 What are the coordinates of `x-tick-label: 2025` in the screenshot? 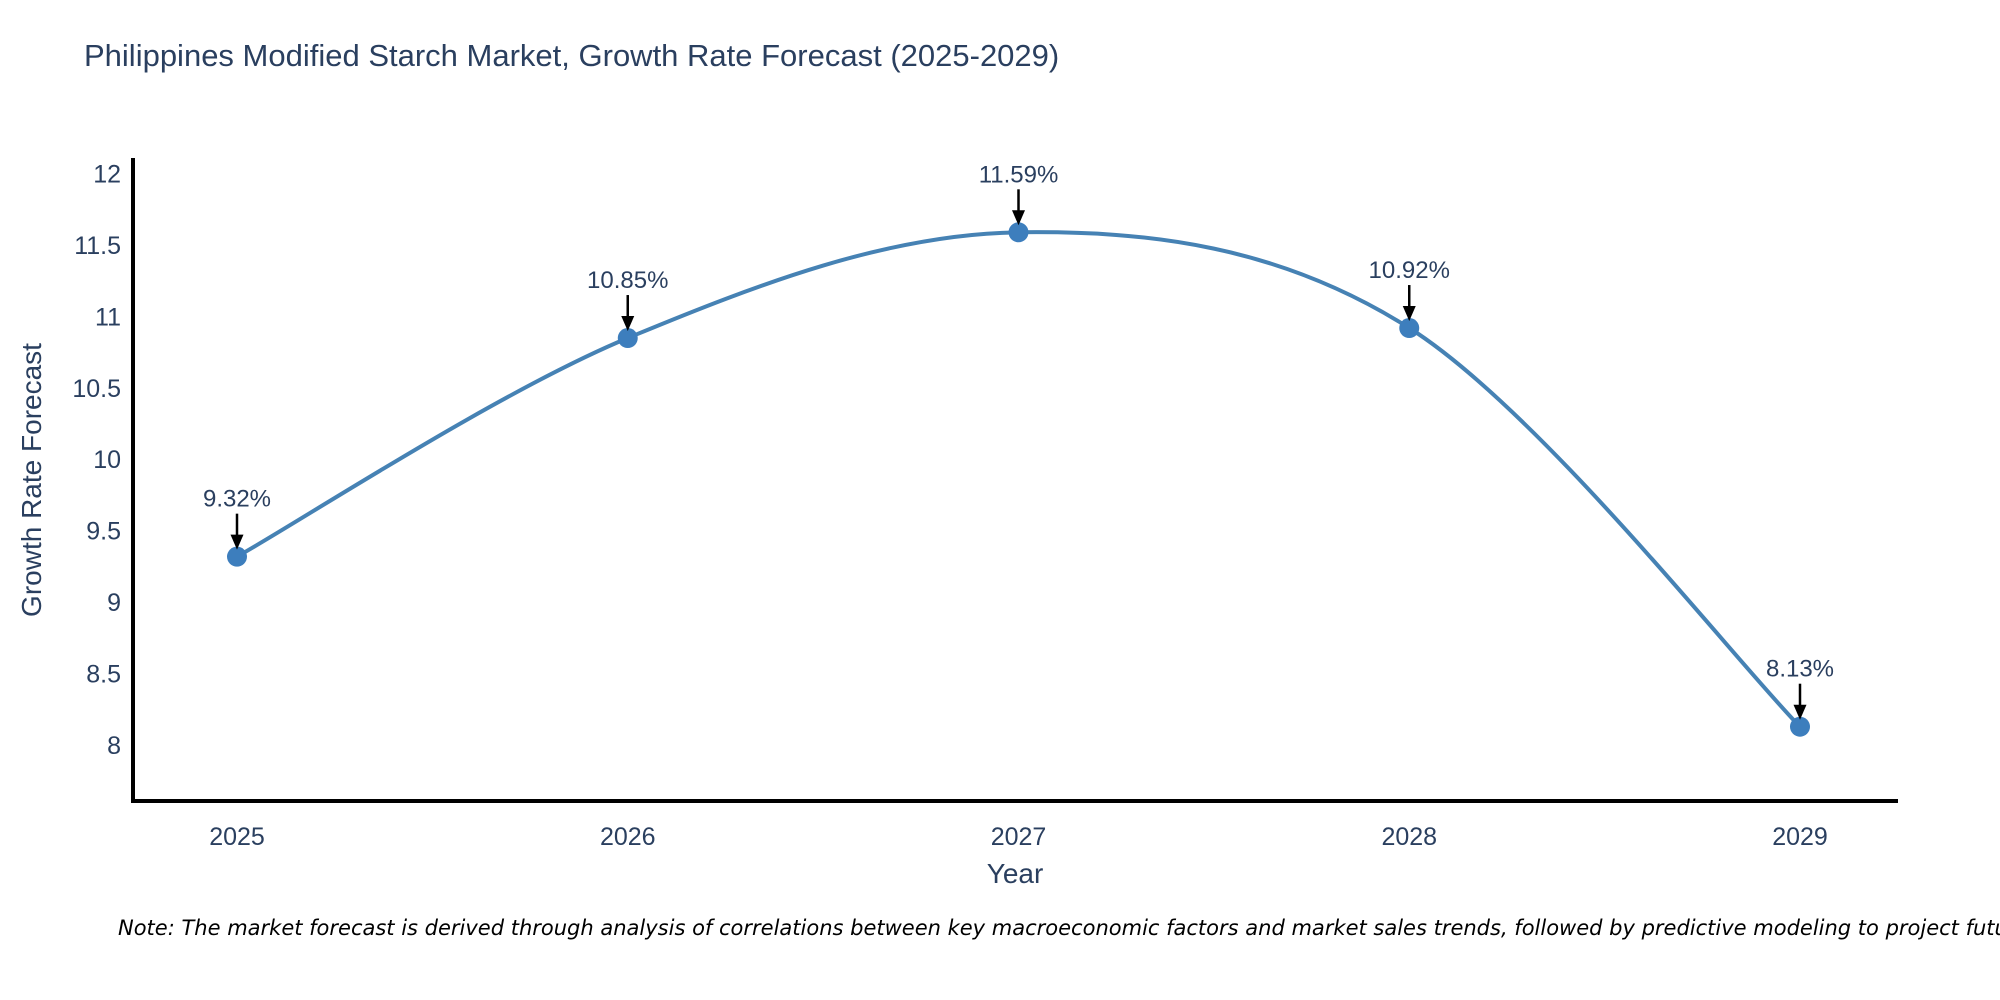 It's located at (237, 837).